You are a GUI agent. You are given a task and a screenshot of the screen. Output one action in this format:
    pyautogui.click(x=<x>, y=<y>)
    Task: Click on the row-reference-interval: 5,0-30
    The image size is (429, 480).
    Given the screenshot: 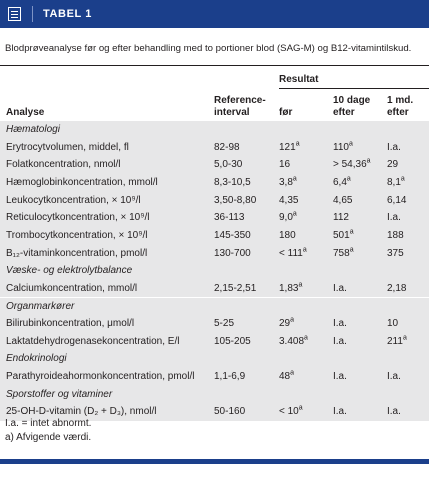 What is the action you would take?
    pyautogui.click(x=228, y=165)
    